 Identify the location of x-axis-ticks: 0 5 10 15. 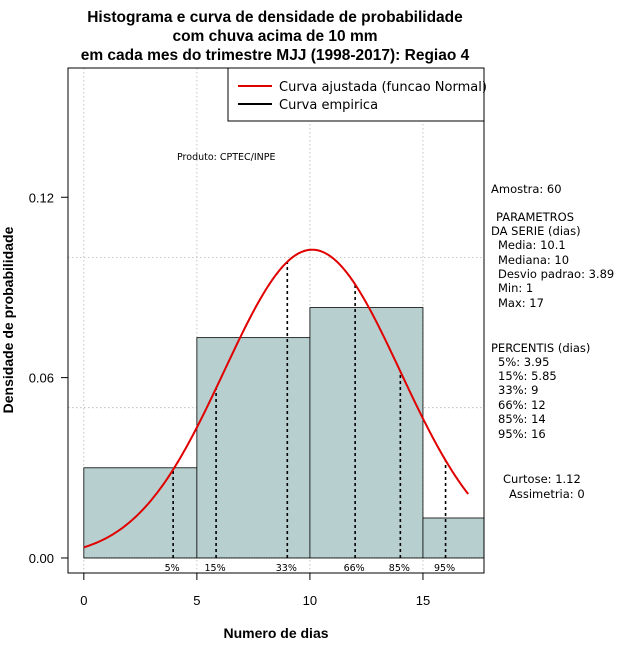
(255, 590).